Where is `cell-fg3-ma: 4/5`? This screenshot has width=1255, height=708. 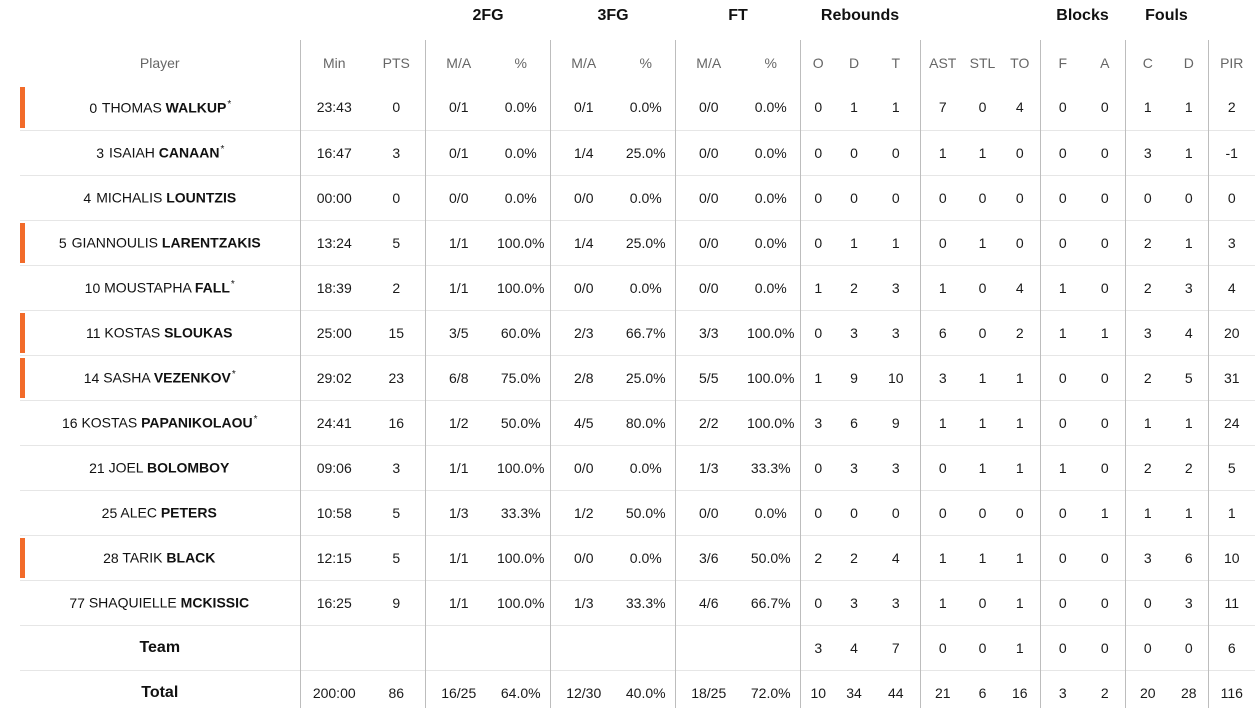
cell-fg3-ma: 4/5 is located at coordinates (583, 422).